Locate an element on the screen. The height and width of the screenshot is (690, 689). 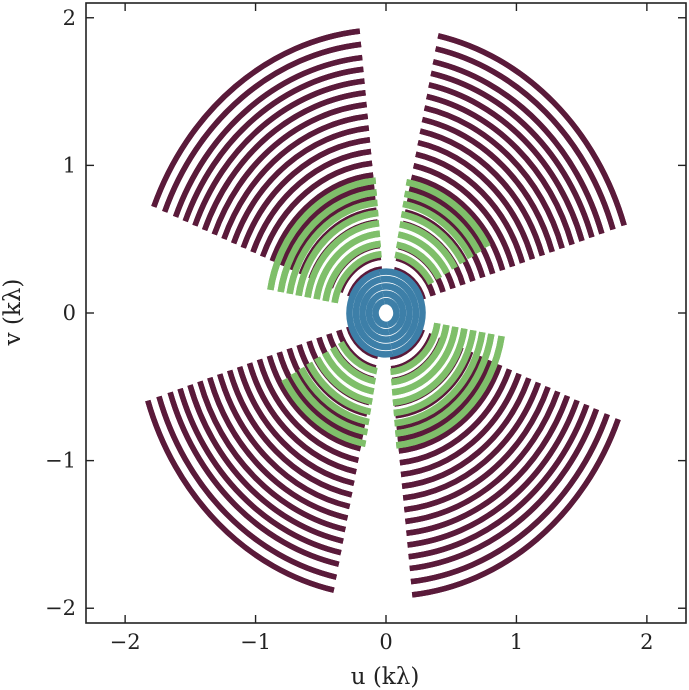
x-tick-label-0: −2 is located at coordinates (125, 642).